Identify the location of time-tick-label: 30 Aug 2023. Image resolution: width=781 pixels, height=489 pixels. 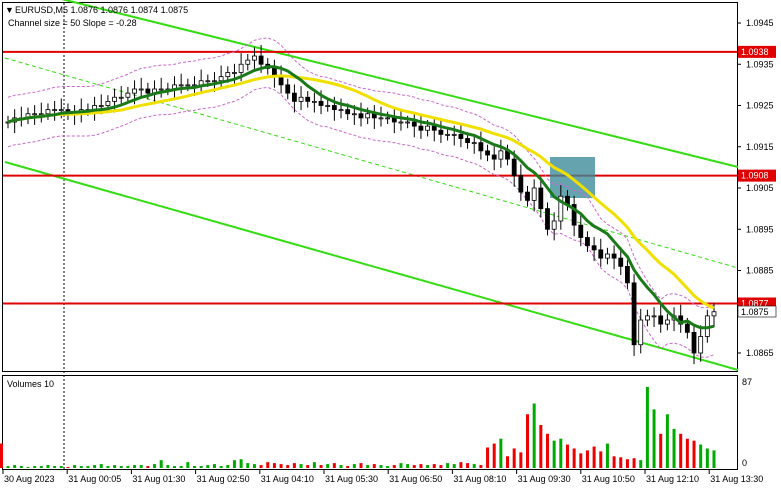
(29, 479).